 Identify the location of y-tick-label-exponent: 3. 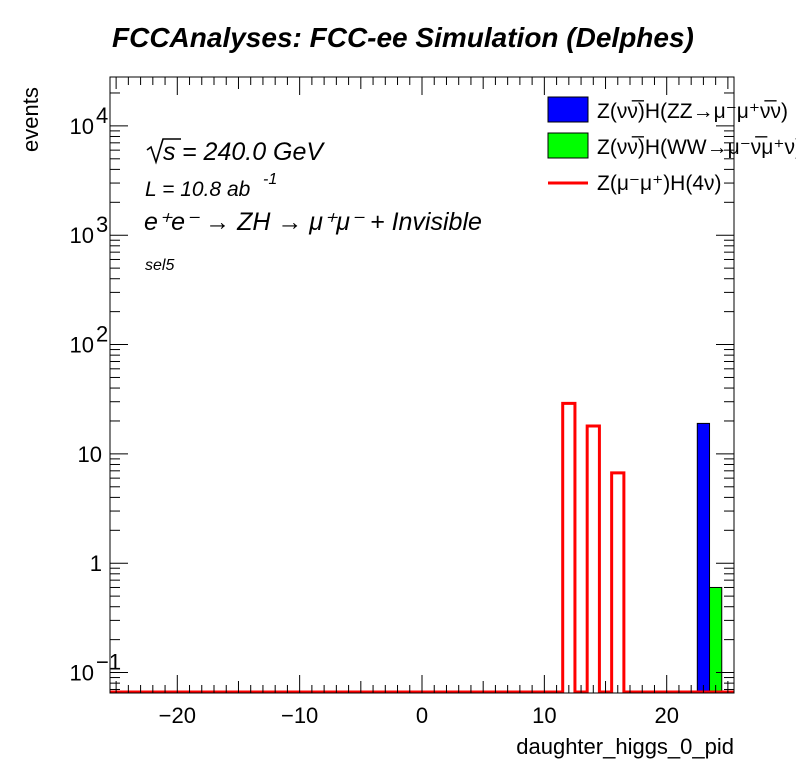
(102, 224).